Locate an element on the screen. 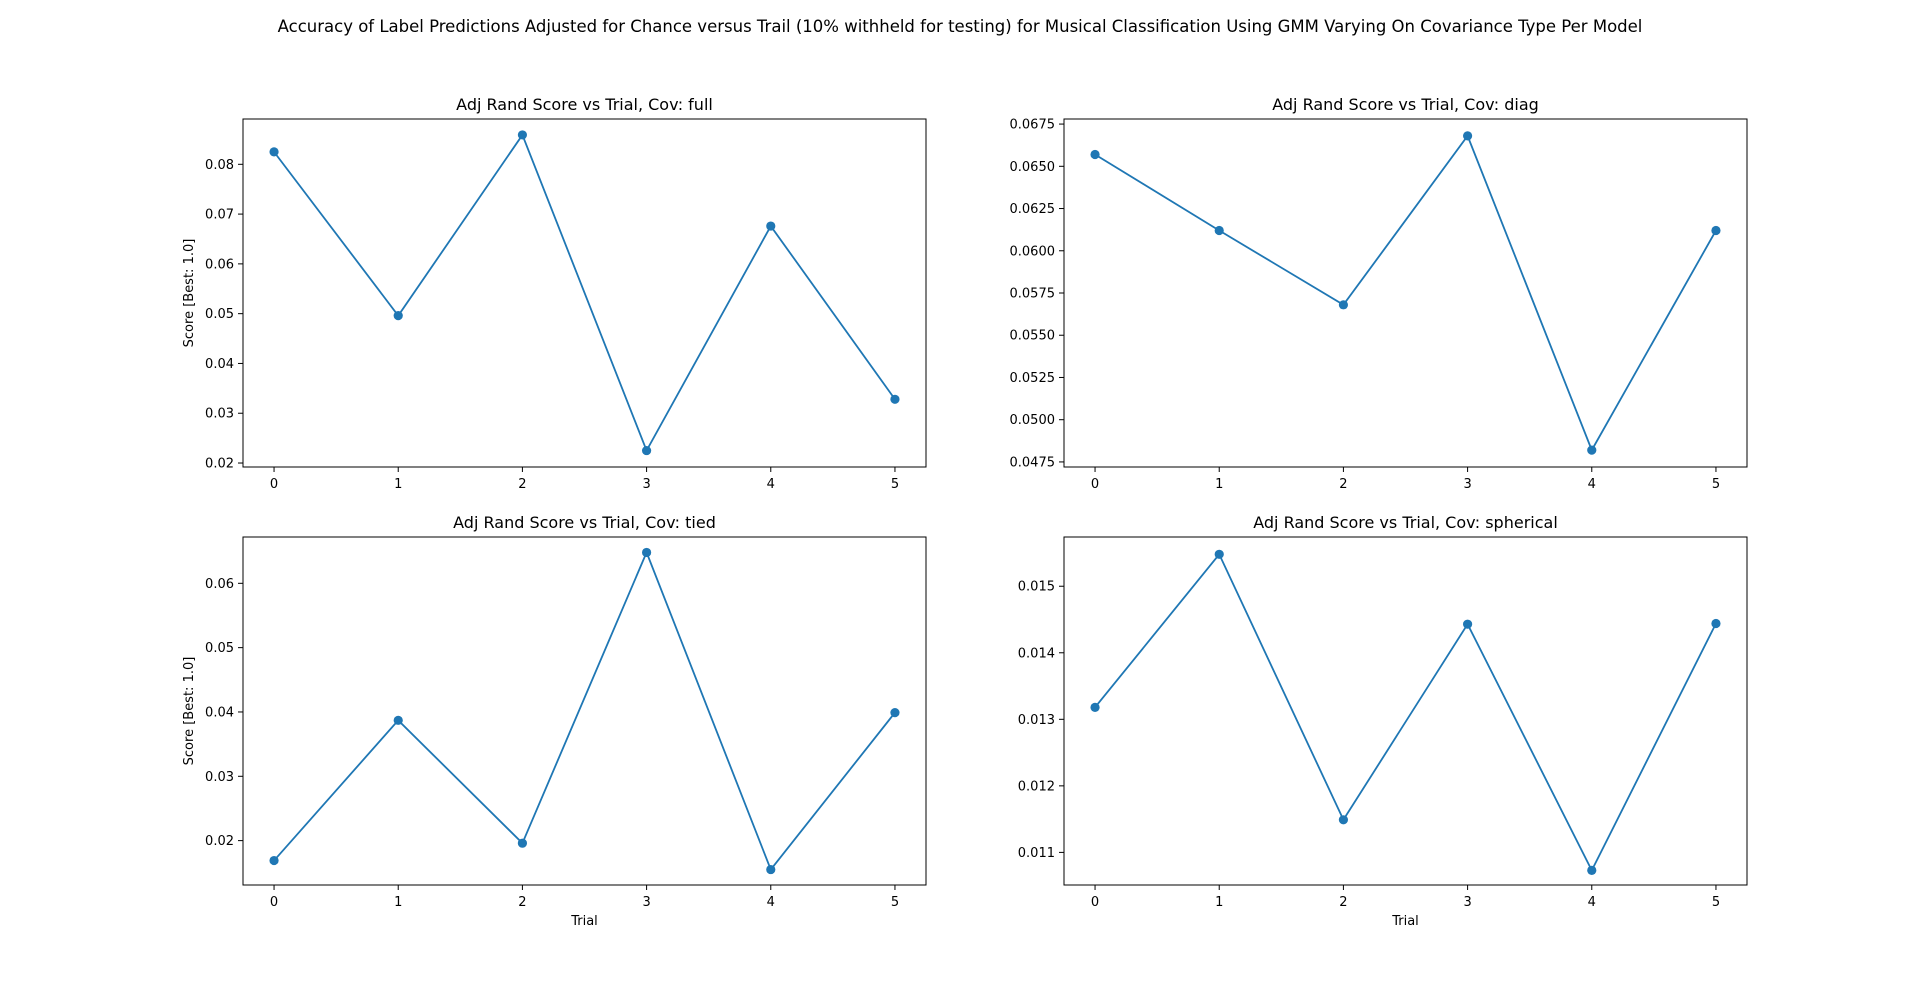  y-tick-label: 0.012 is located at coordinates (1036, 786).